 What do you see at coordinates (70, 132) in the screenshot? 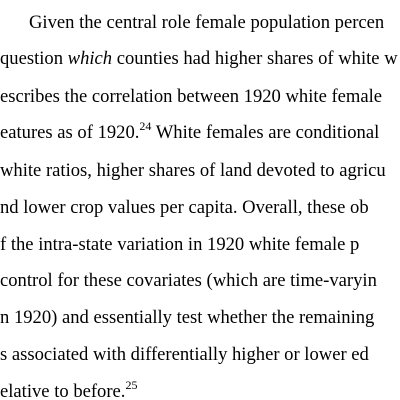
I see `line-4-text-a: eatures as of 1920.` at bounding box center [70, 132].